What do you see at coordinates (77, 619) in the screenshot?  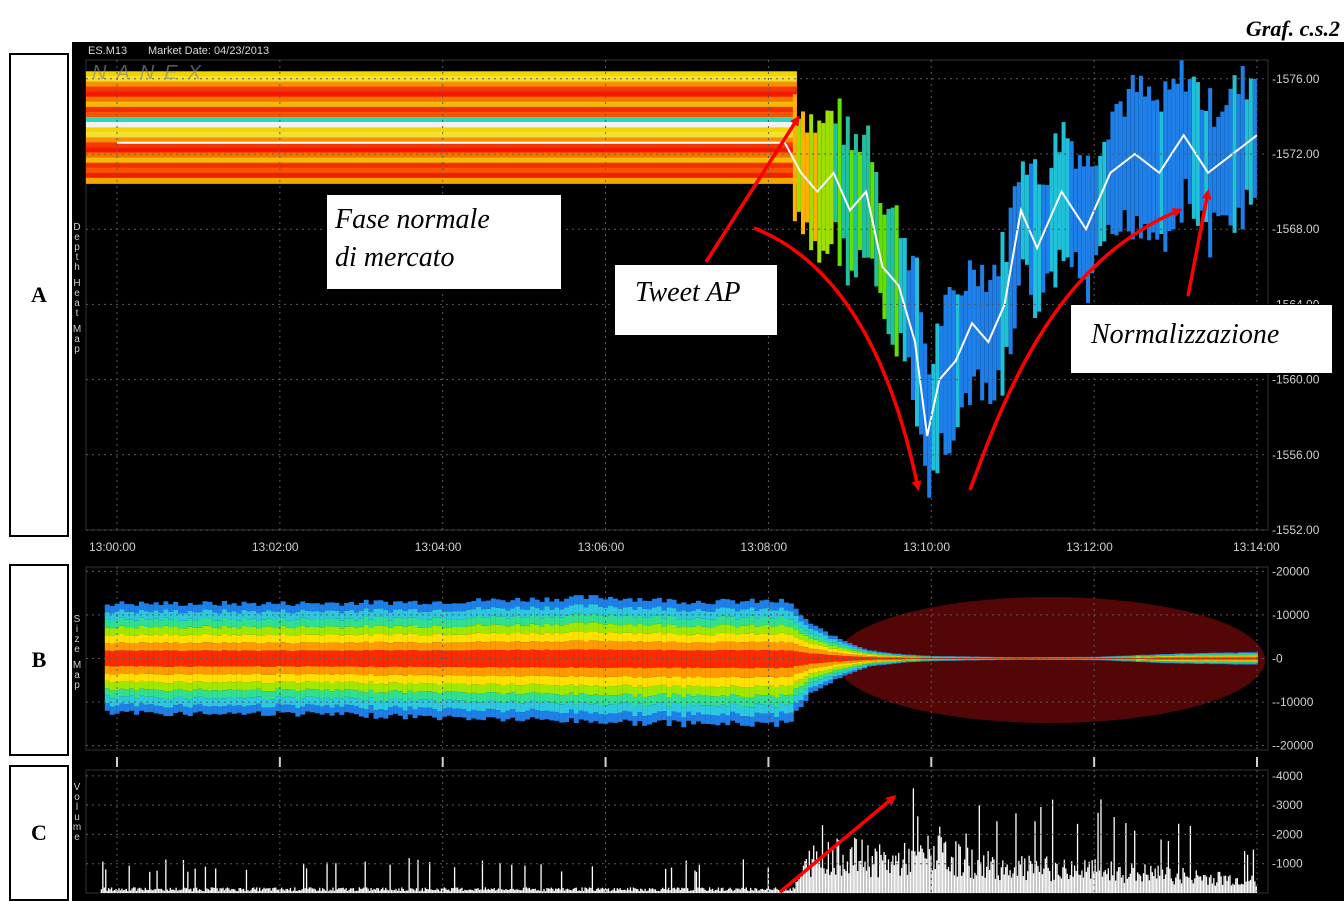 I see `side-title-letter: S` at bounding box center [77, 619].